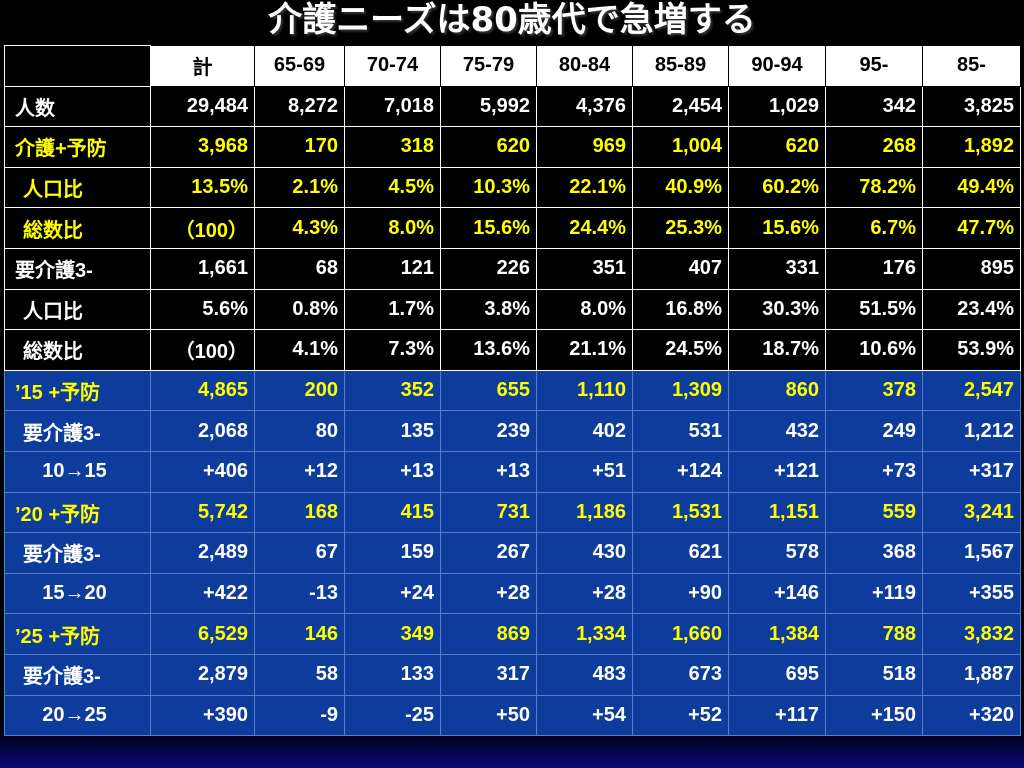 The image size is (1024, 768). I want to click on table-cell: 249, so click(874, 431).